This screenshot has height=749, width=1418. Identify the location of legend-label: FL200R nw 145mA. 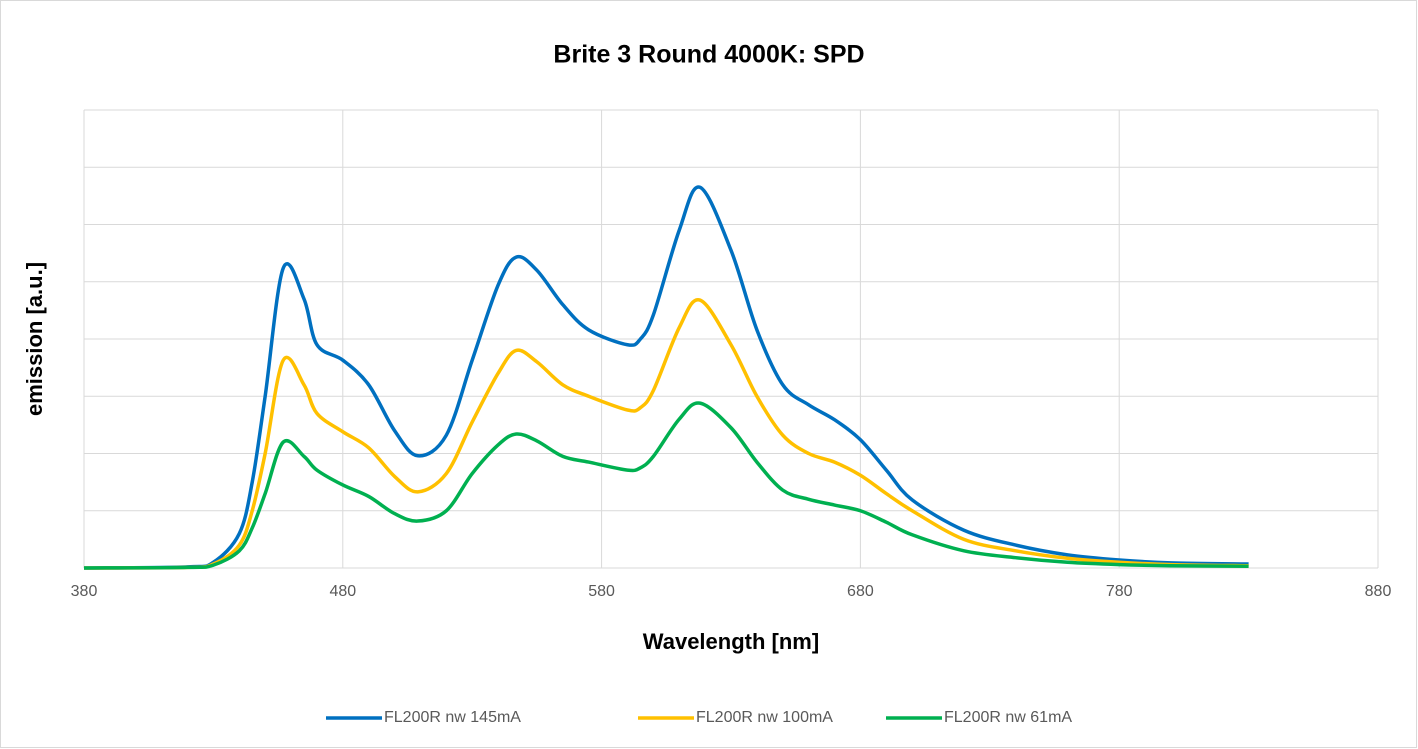
(452, 717).